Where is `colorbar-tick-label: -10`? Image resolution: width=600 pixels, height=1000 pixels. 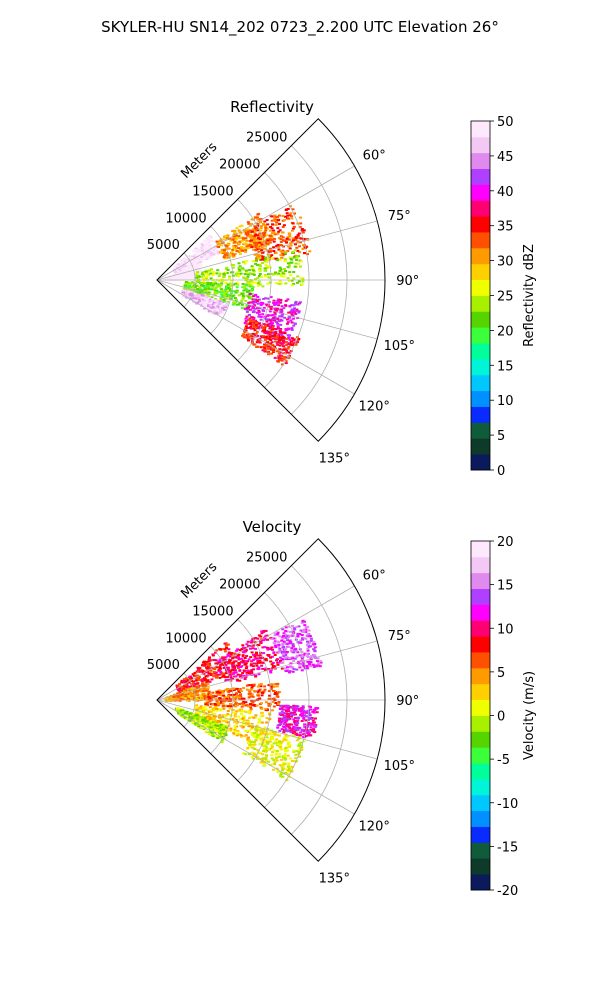
colorbar-tick-label: -10 is located at coordinates (507, 804).